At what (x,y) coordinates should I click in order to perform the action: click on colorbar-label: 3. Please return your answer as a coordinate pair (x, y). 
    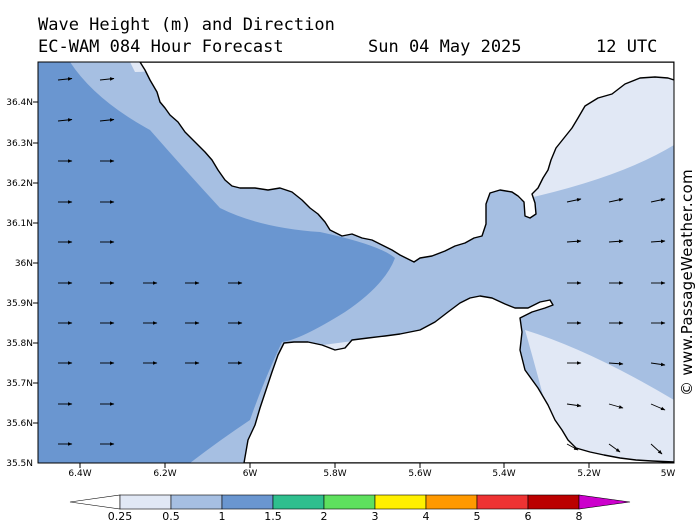
    Looking at the image, I should click on (375, 516).